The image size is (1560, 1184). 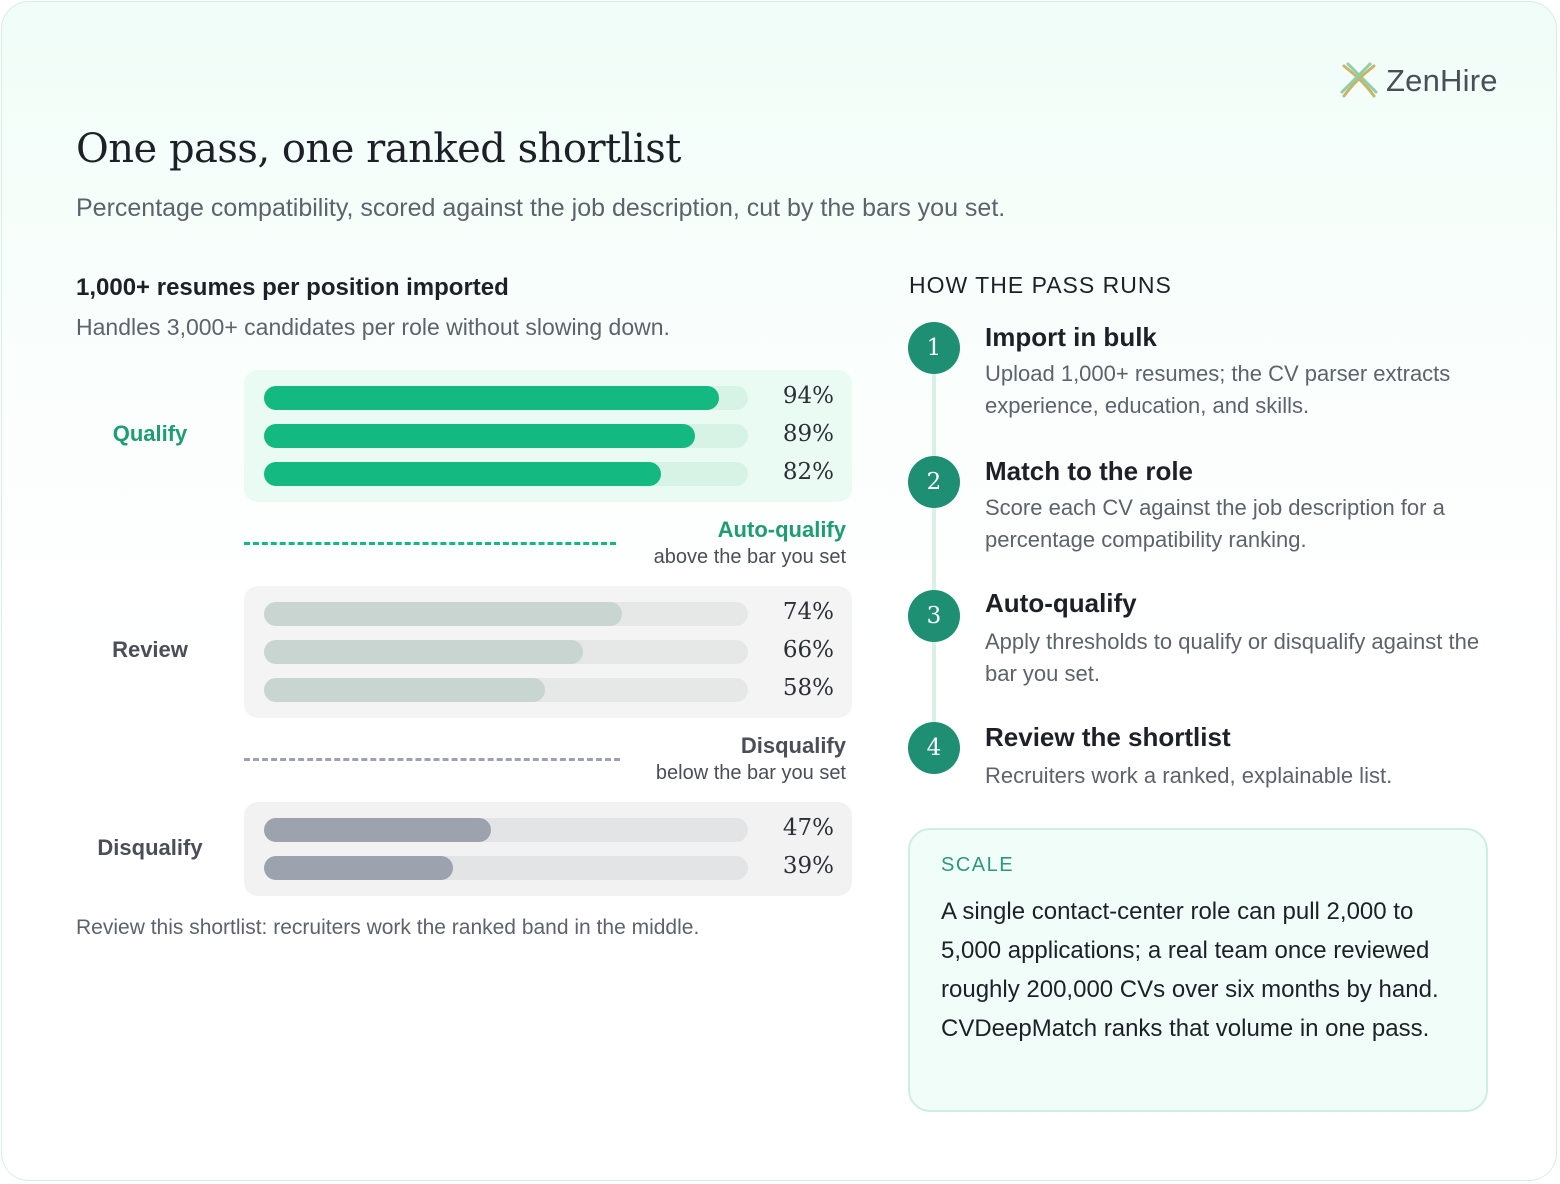 I want to click on score-label: 89%, so click(x=808, y=434).